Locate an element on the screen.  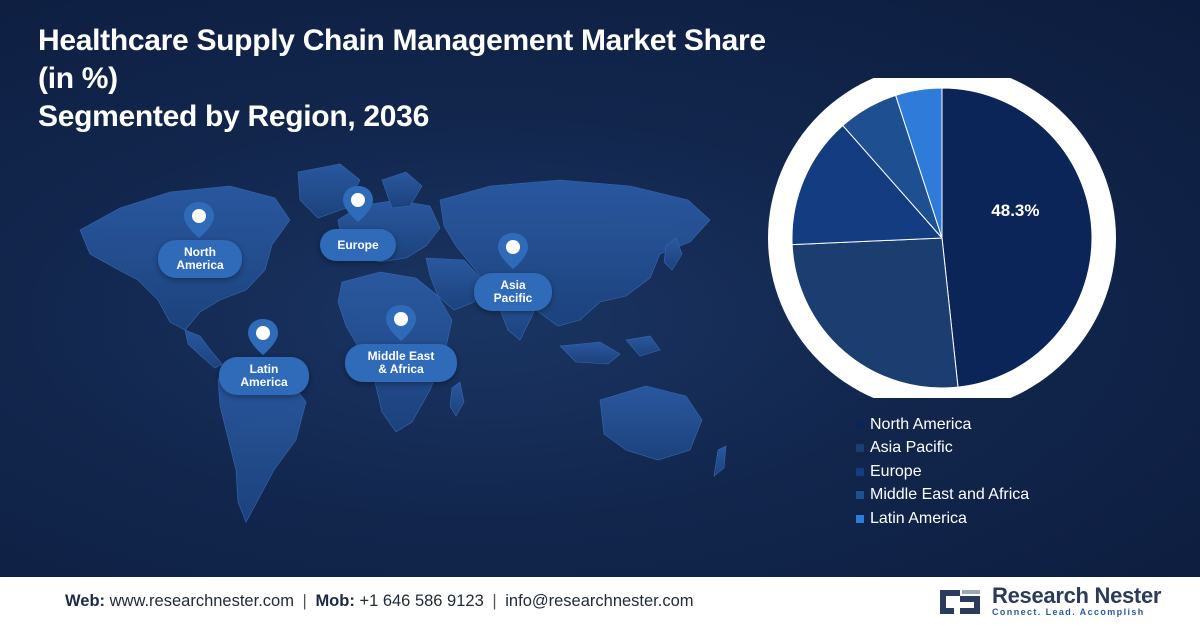
logo-tagline: Connect. Lead. Accomplish is located at coordinates (1068, 612).